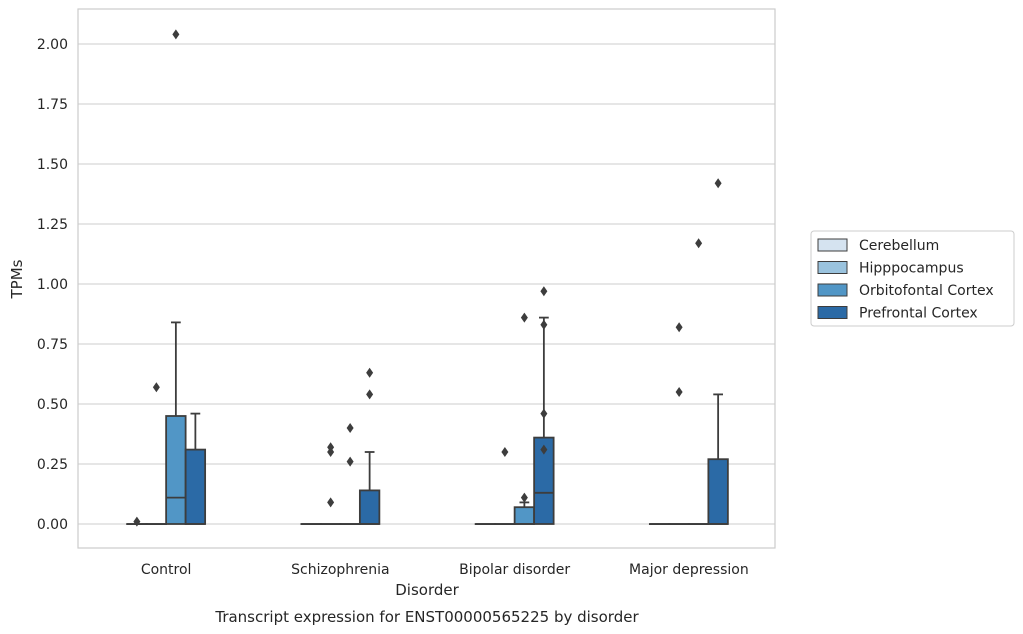 This screenshot has width=1023, height=634. I want to click on legend-box, so click(912, 278).